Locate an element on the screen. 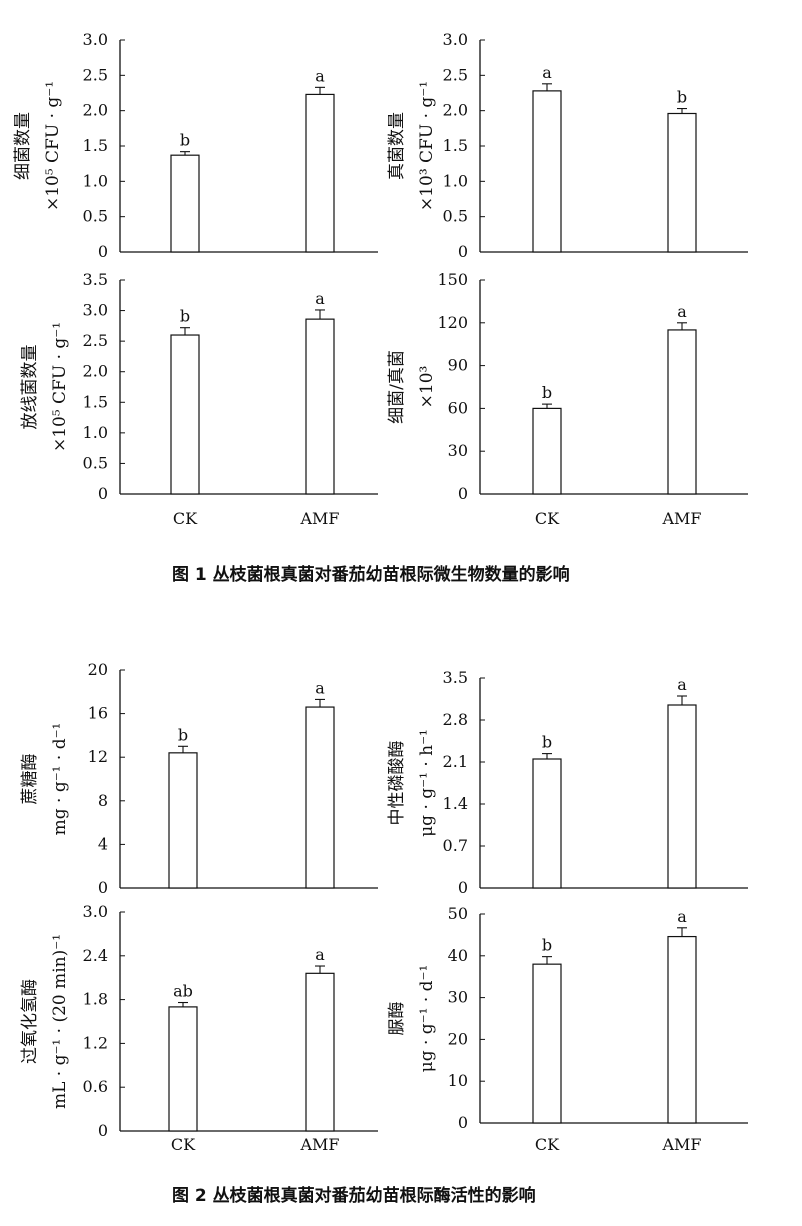 This screenshot has width=802, height=1226. y-tick-label: 50 is located at coordinates (458, 913).